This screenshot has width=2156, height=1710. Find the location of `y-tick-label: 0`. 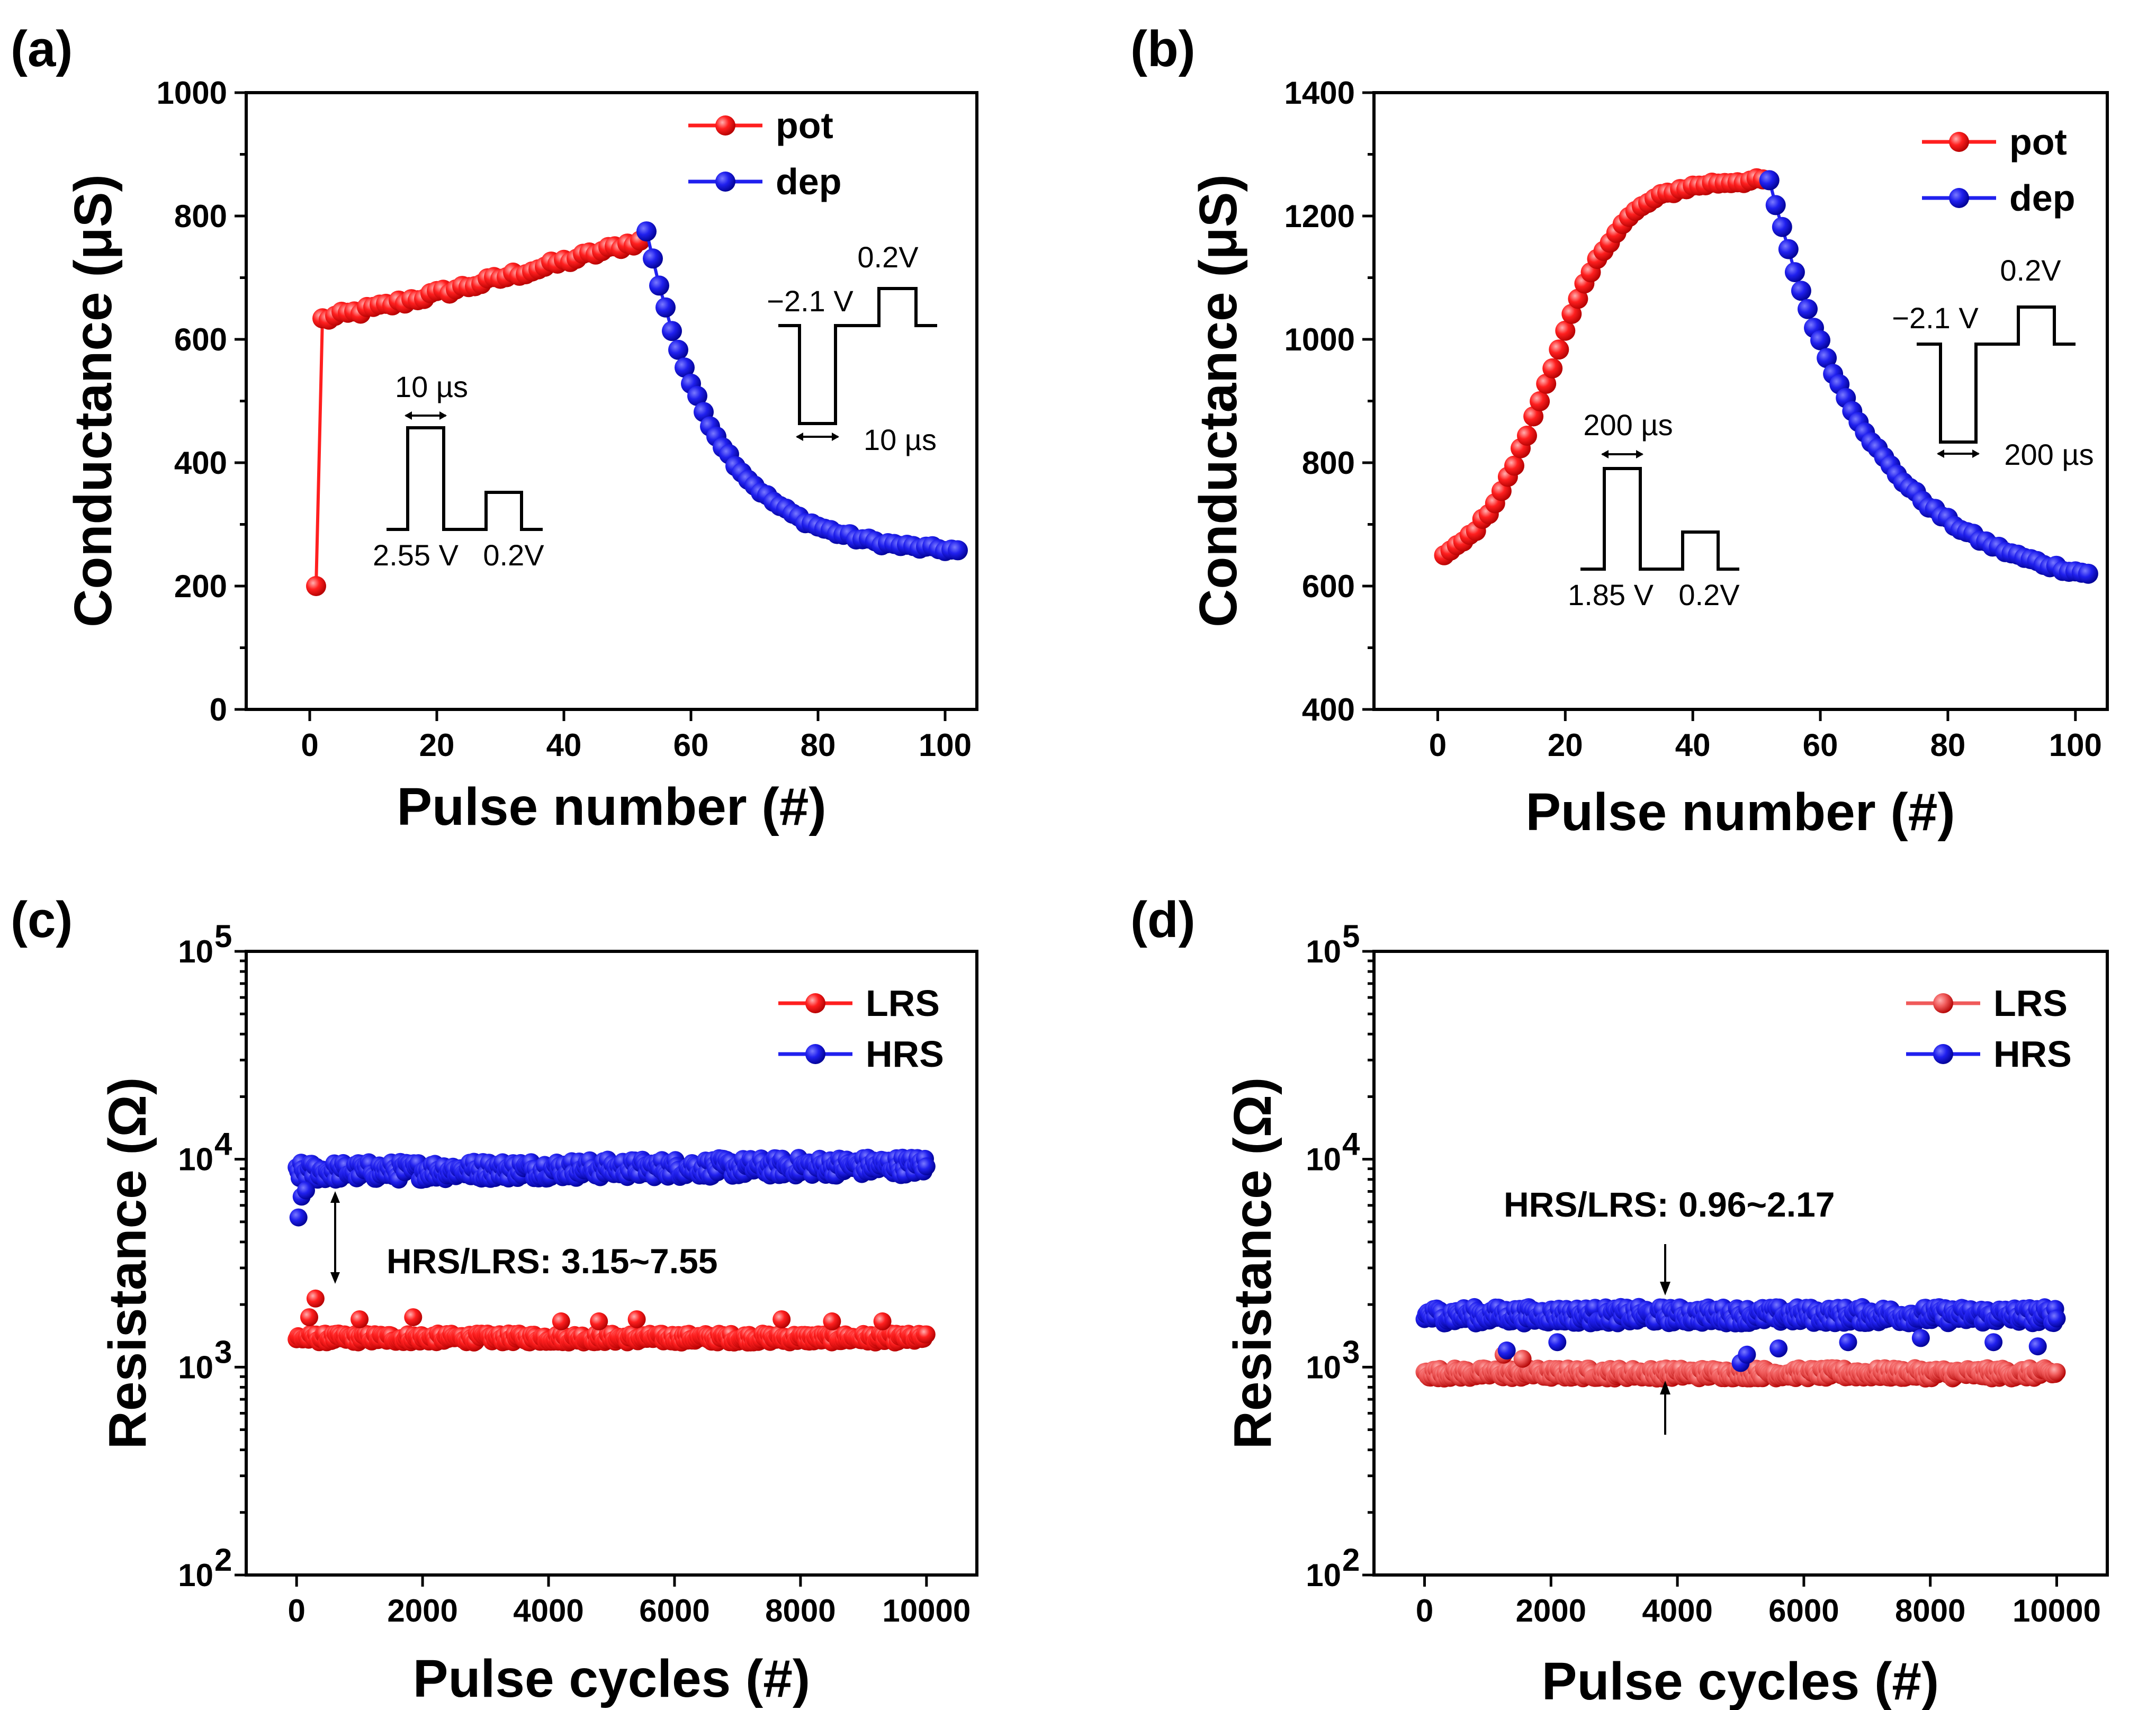

y-tick-label: 0 is located at coordinates (218, 709).